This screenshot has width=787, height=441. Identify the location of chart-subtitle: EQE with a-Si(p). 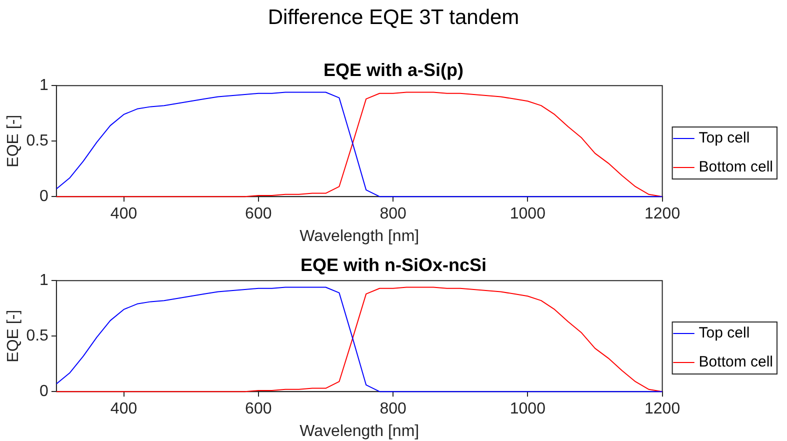
(393, 70).